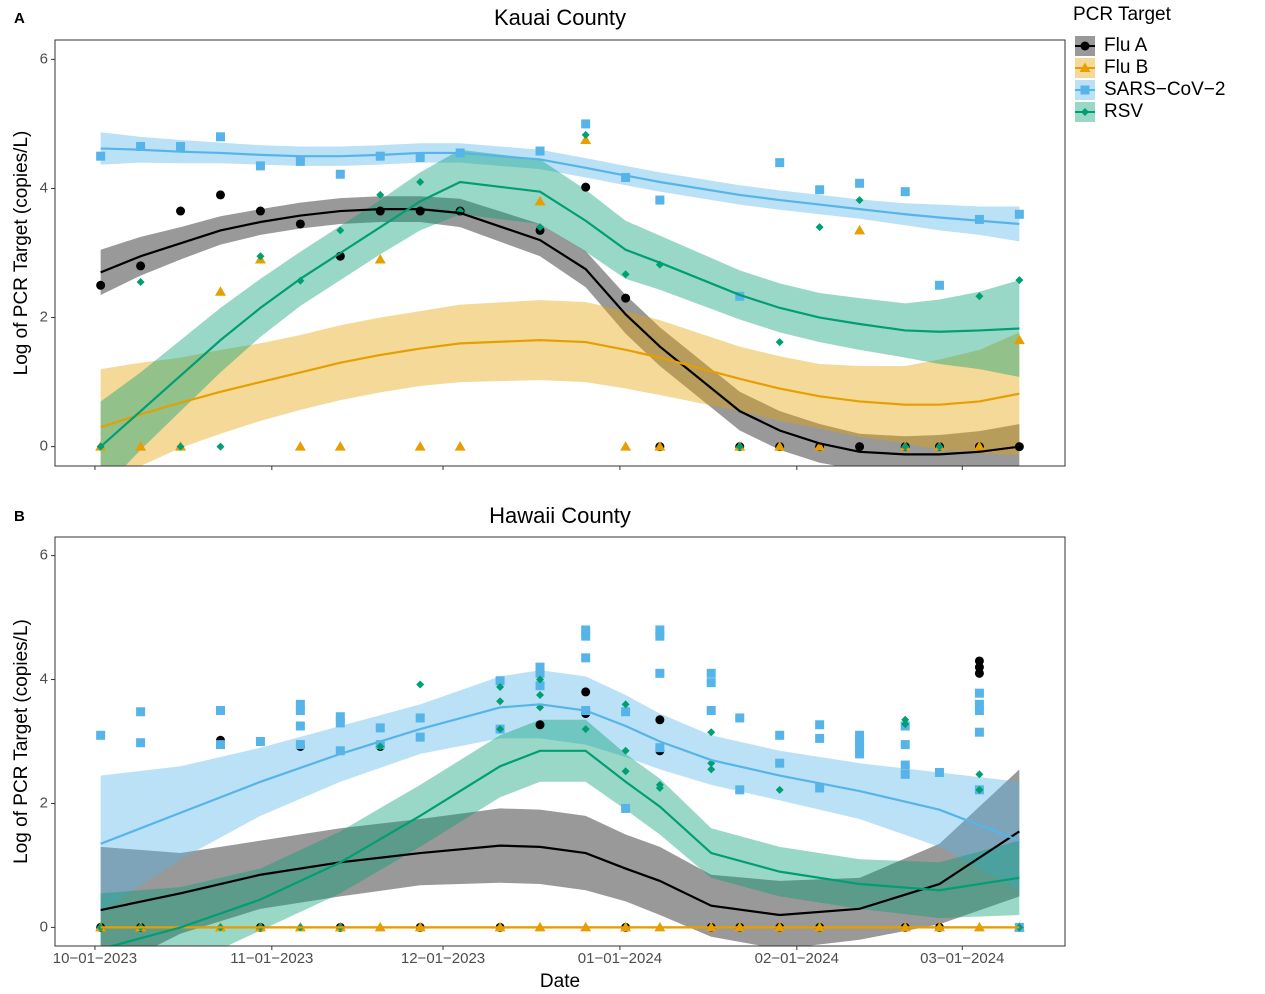  I want to click on confidence-band, so click(560, 857).